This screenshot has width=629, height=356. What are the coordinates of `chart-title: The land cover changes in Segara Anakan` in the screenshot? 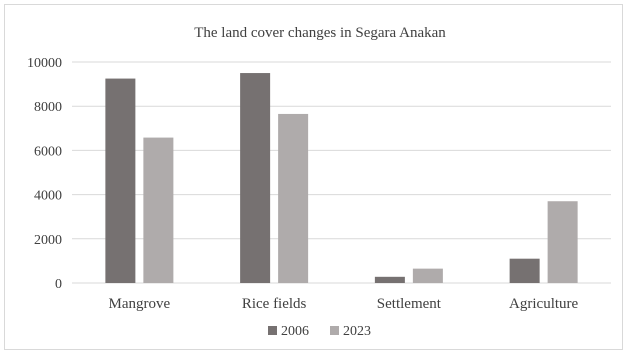 It's located at (320, 33).